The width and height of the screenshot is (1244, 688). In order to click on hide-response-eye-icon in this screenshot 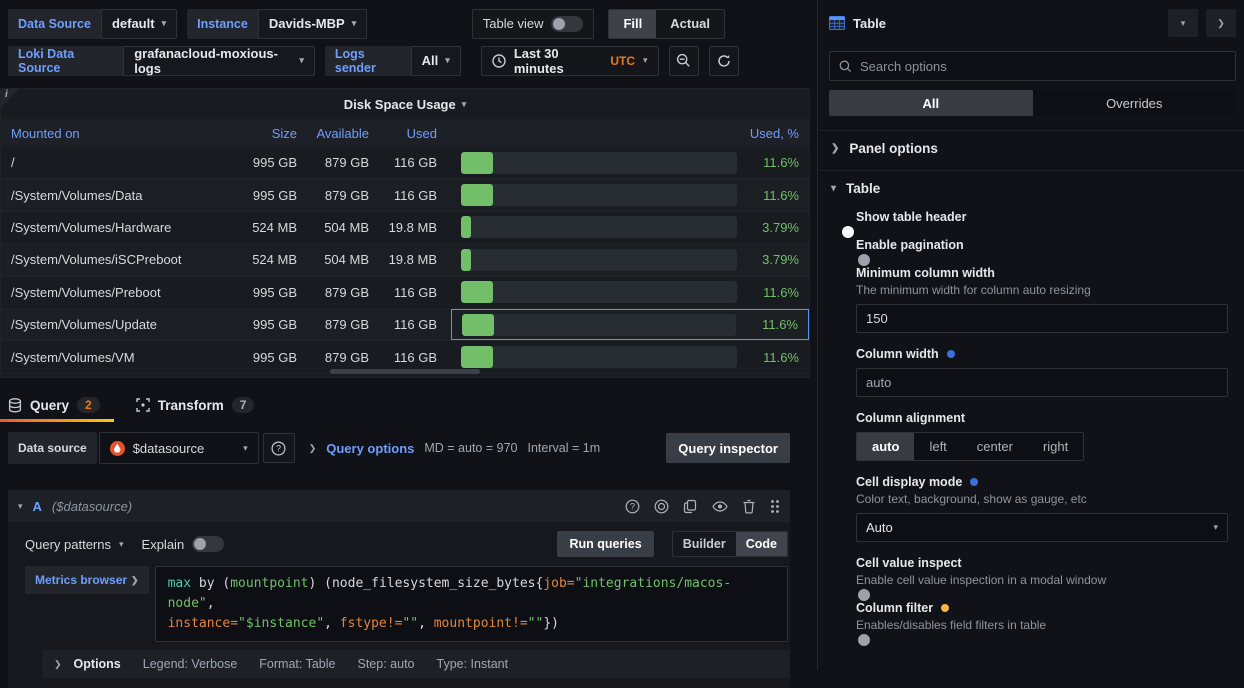, I will do `click(720, 506)`.